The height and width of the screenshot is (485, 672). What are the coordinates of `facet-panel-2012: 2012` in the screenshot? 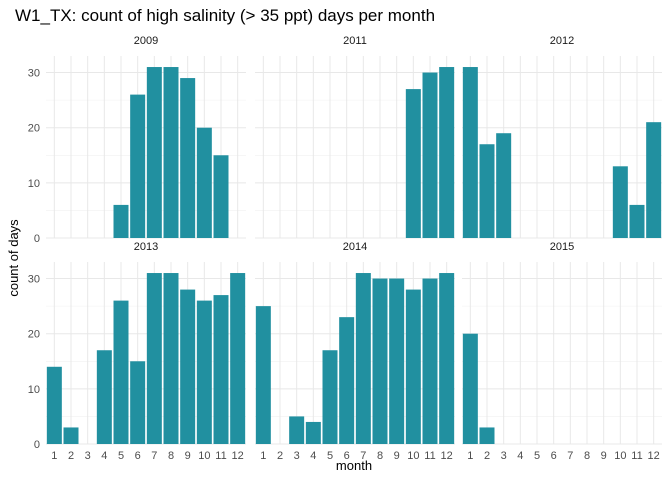 It's located at (562, 137).